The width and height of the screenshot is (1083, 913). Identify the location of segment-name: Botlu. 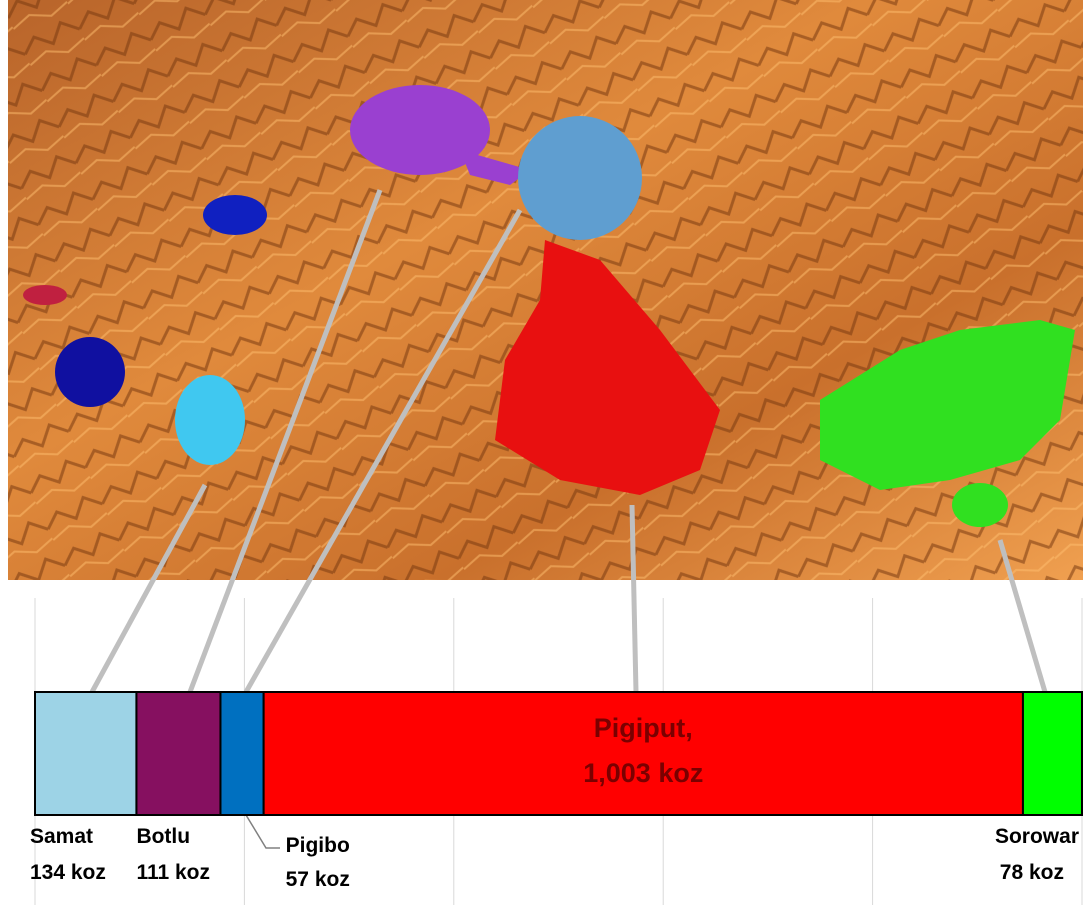
(163, 836).